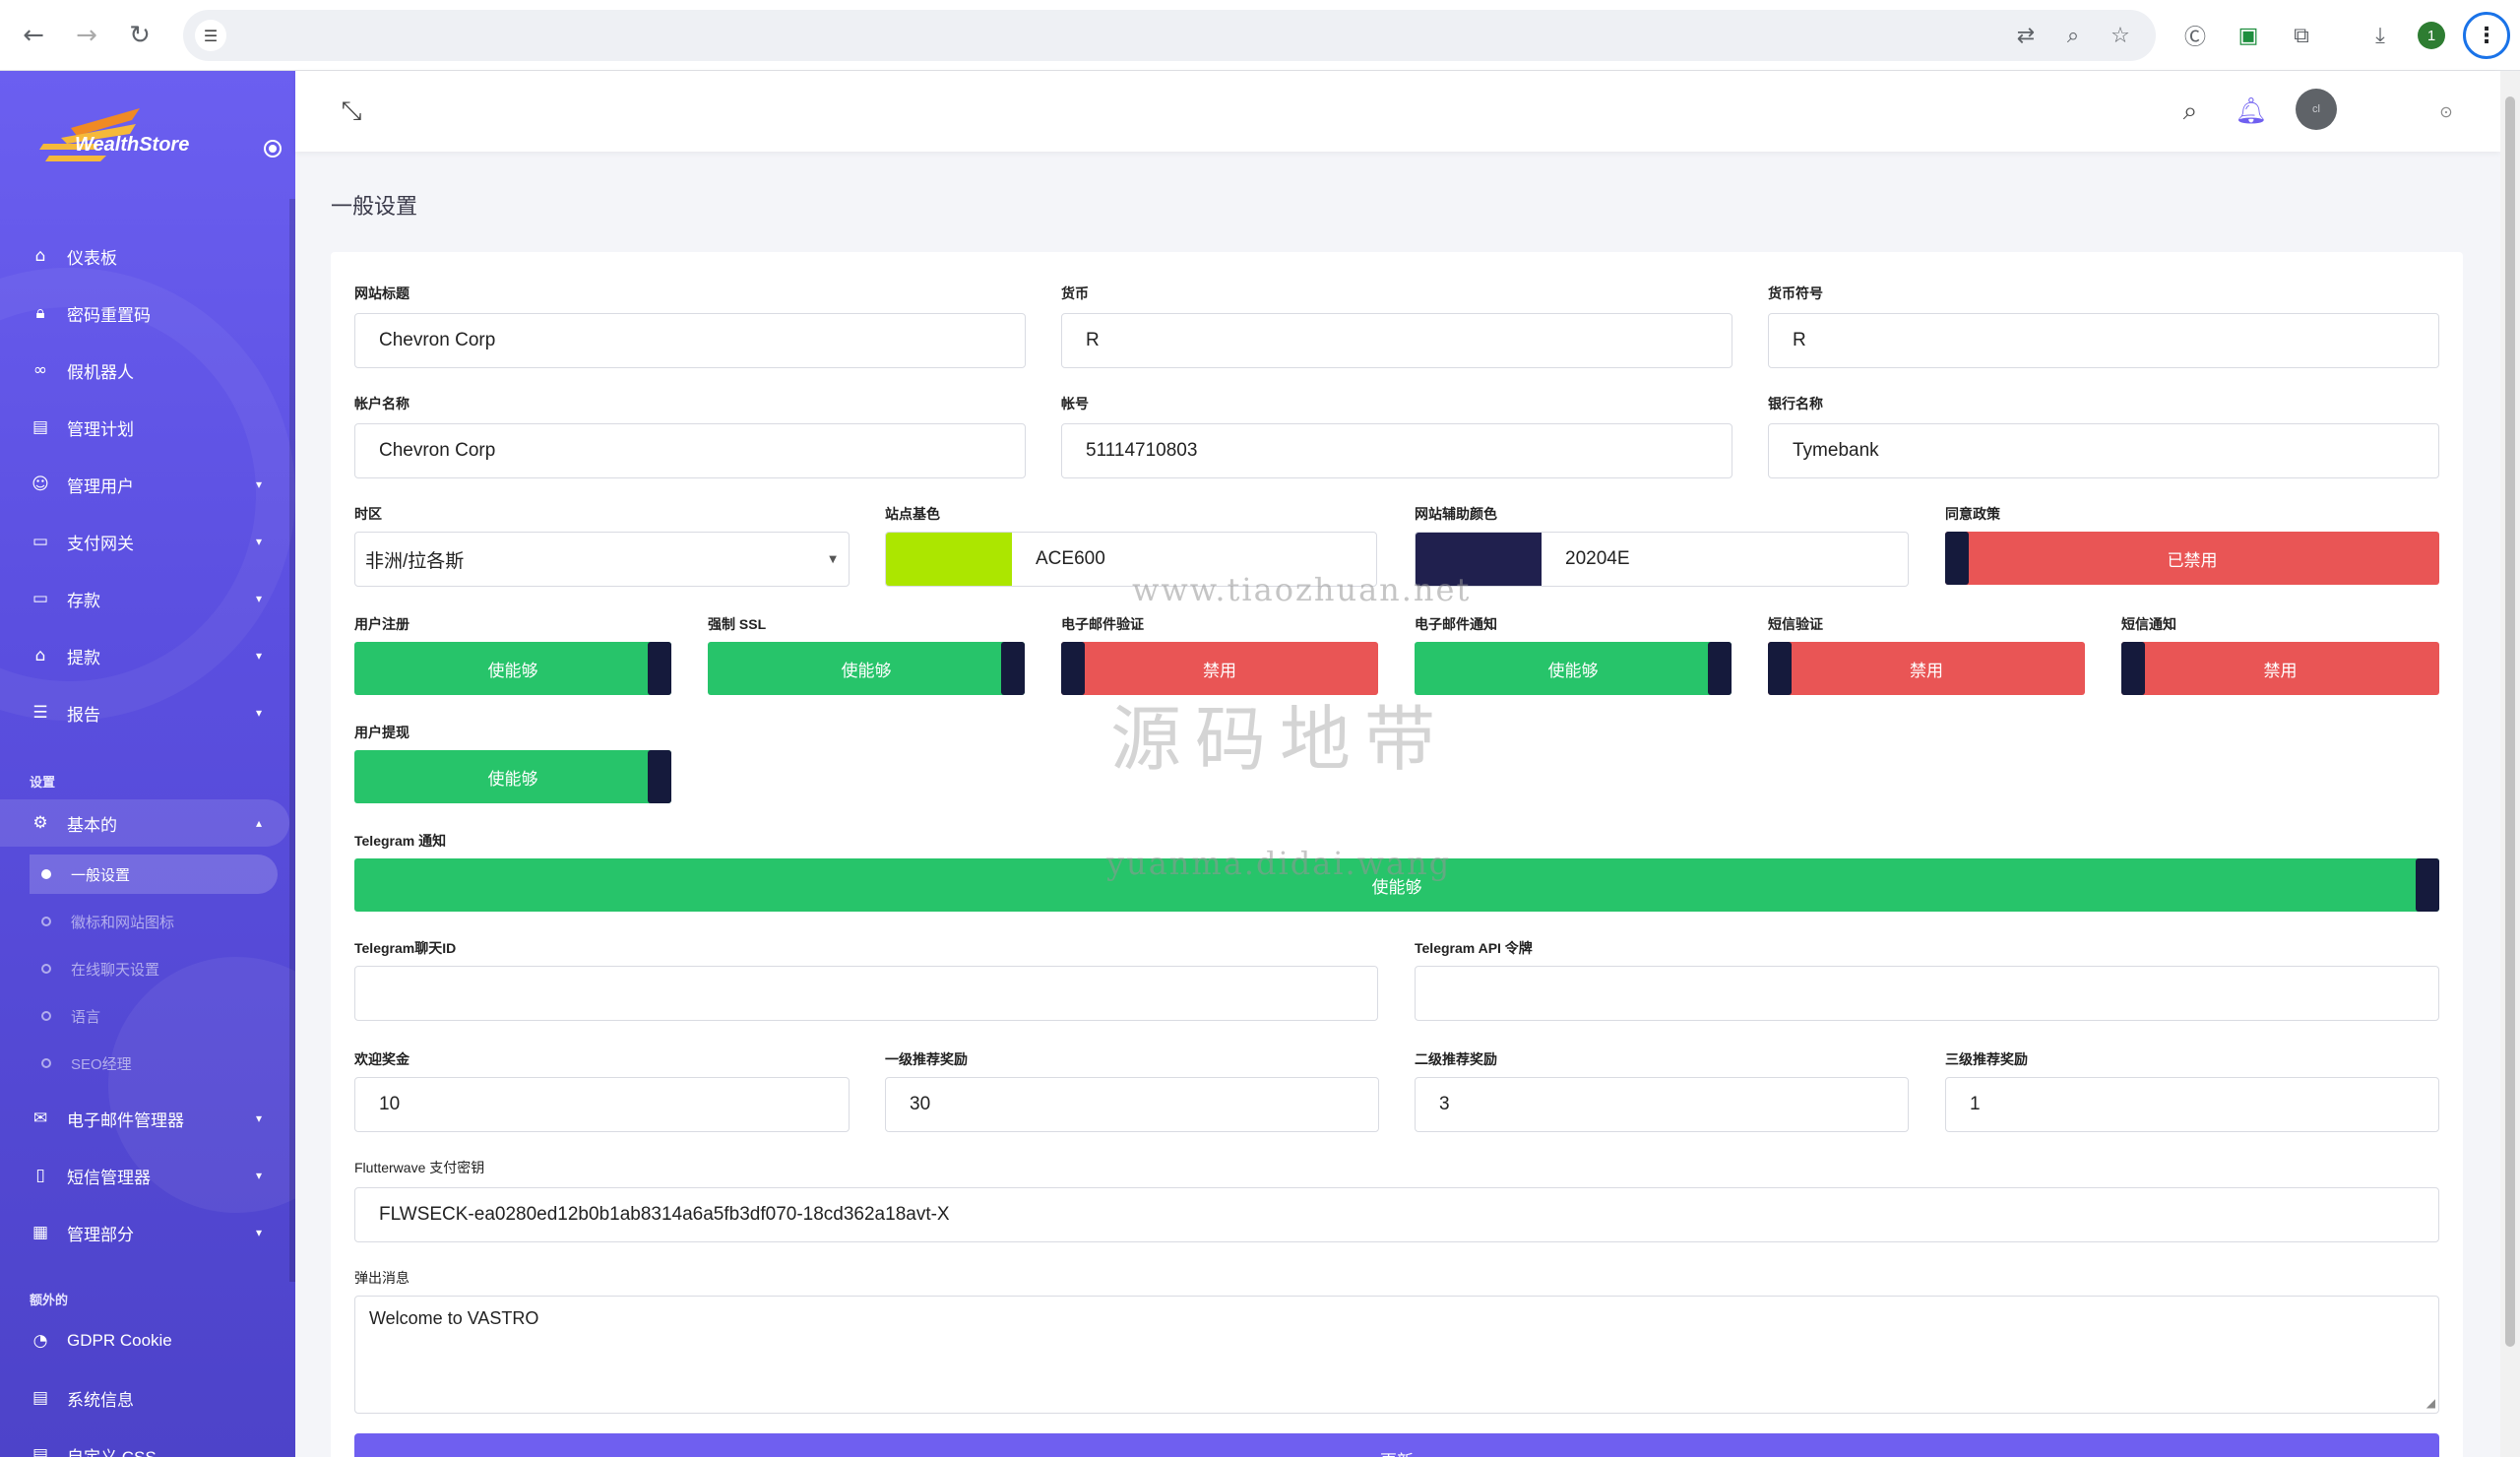  What do you see at coordinates (154, 1016) in the screenshot?
I see `sidebar-subitem-language: 语言` at bounding box center [154, 1016].